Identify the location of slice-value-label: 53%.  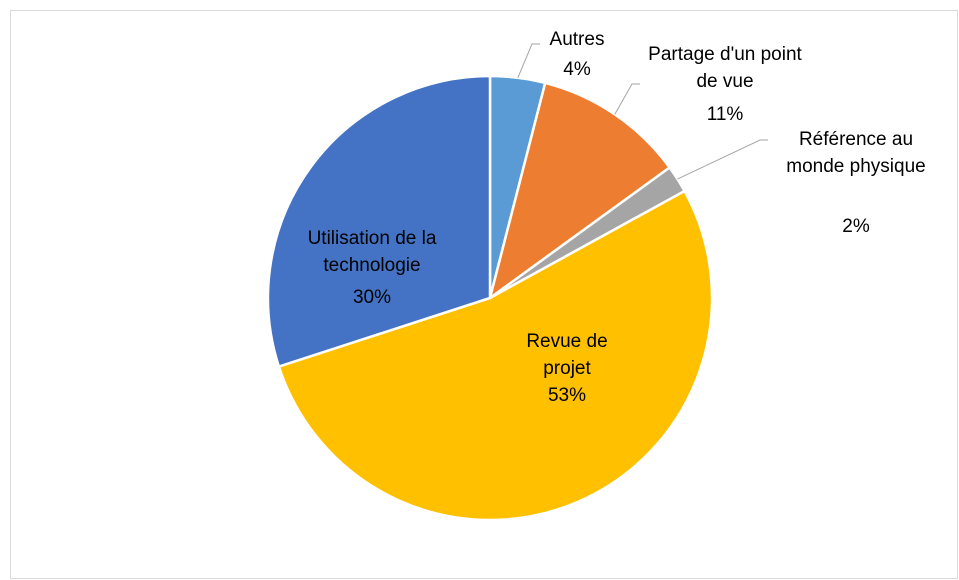
(567, 395).